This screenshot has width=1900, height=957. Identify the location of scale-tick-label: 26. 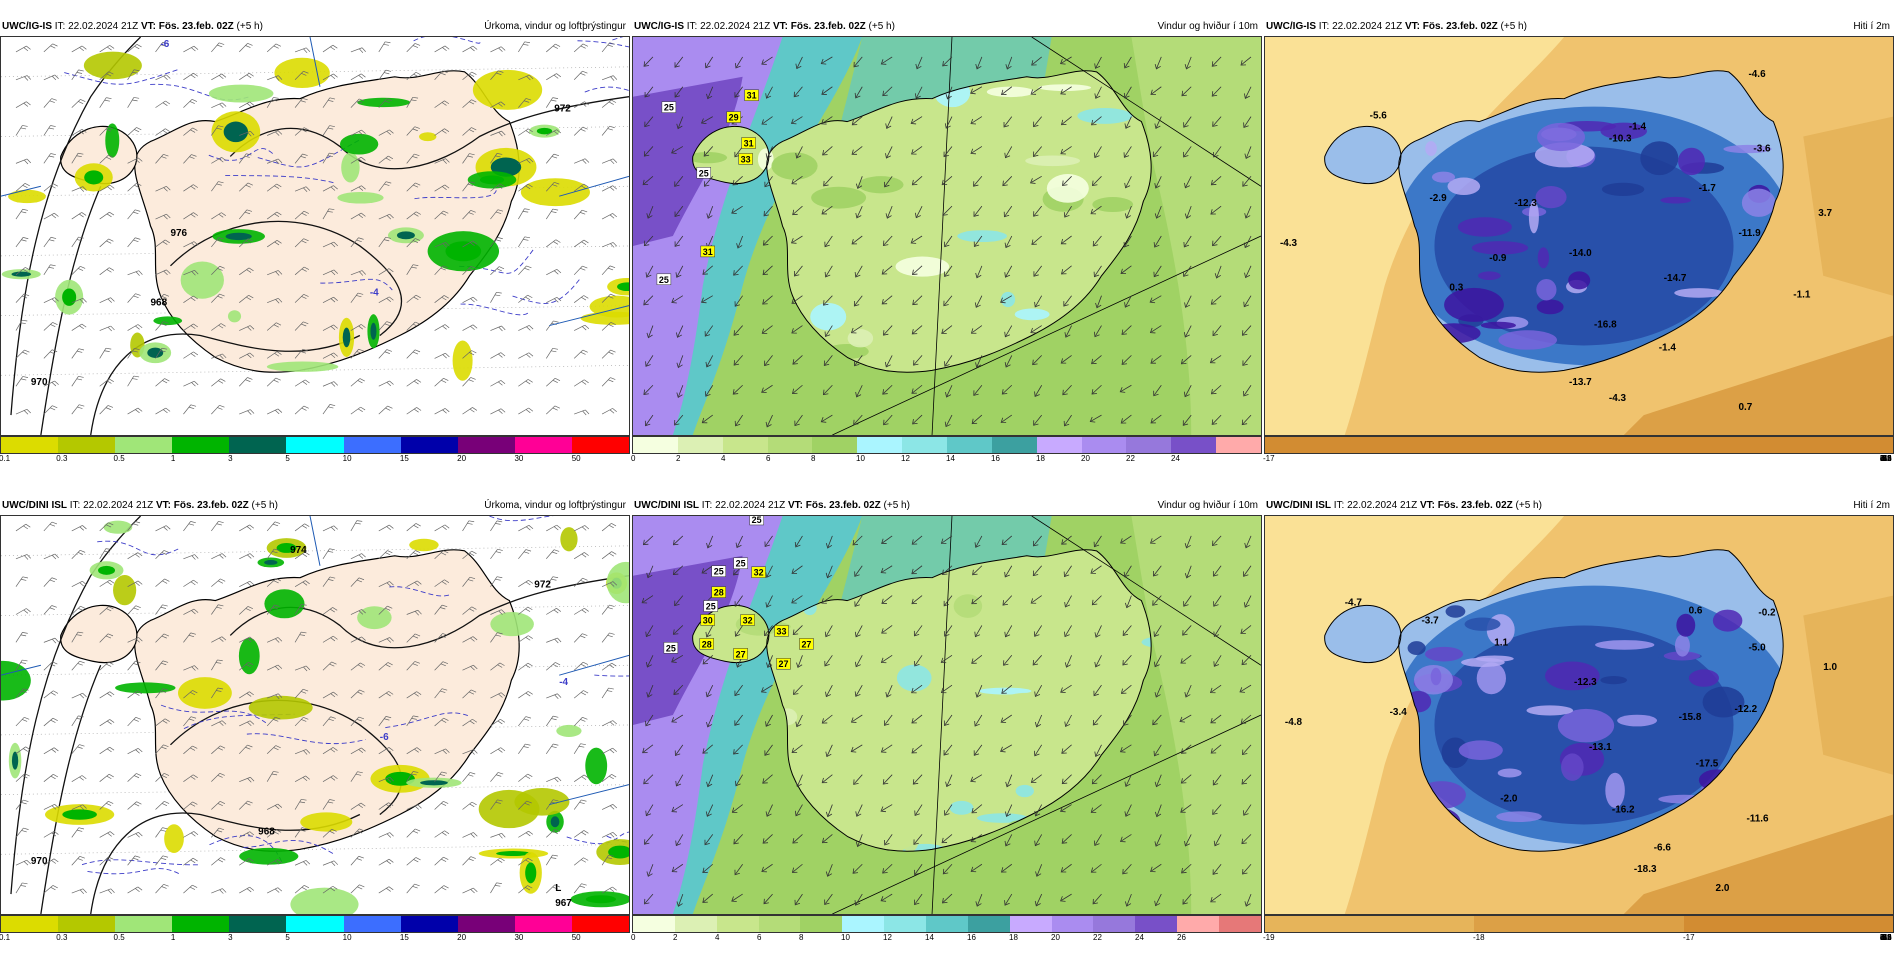
(1181, 937).